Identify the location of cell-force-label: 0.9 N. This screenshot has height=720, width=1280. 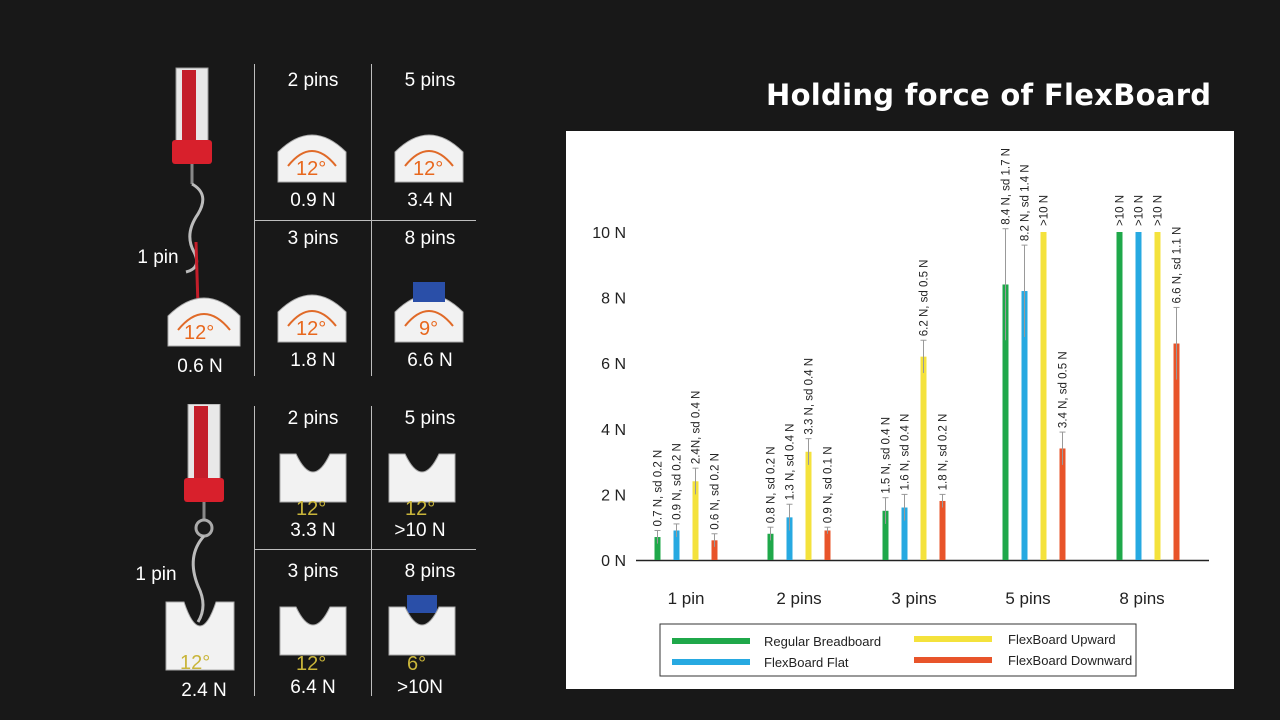
(313, 200).